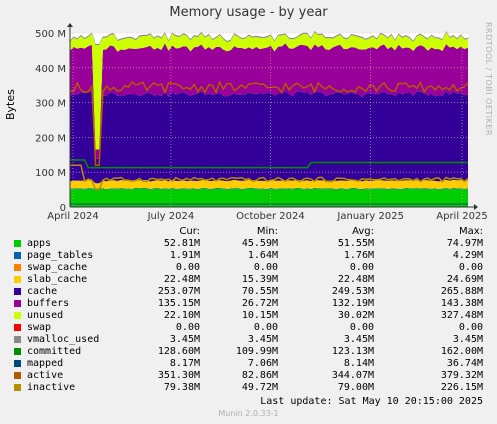  What do you see at coordinates (184, 255) in the screenshot?
I see `legend-cur-value: 1.91M` at bounding box center [184, 255].